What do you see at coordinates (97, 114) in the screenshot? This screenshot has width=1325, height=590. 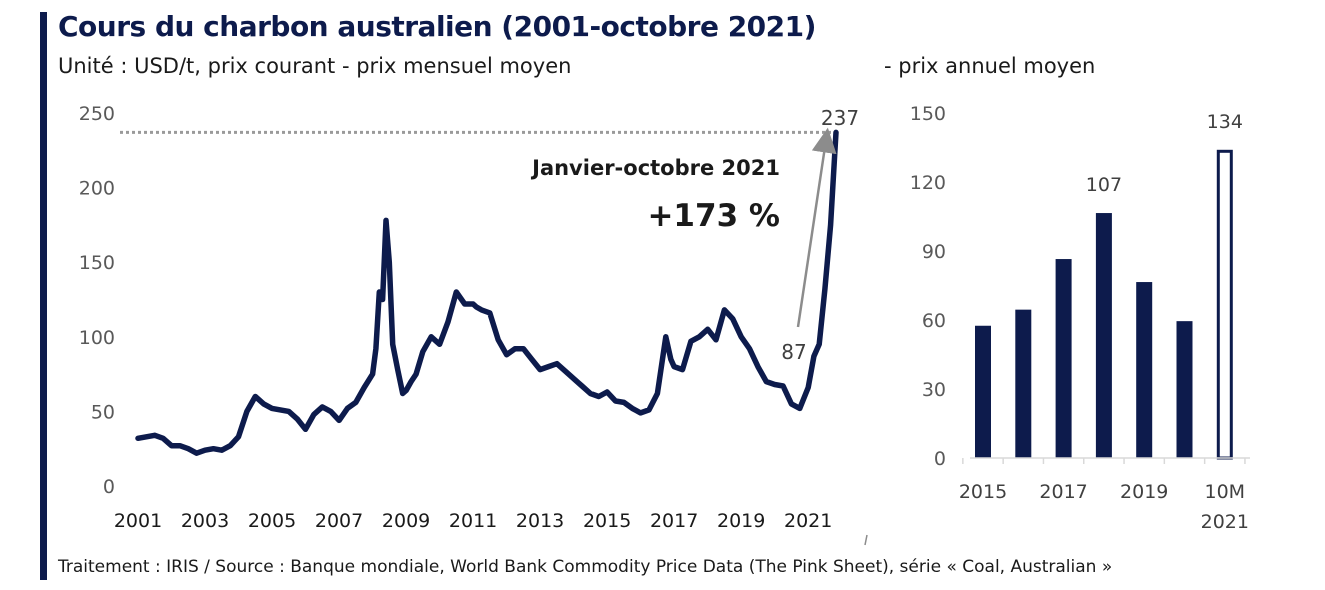 I see `y-tick-label: 250` at bounding box center [97, 114].